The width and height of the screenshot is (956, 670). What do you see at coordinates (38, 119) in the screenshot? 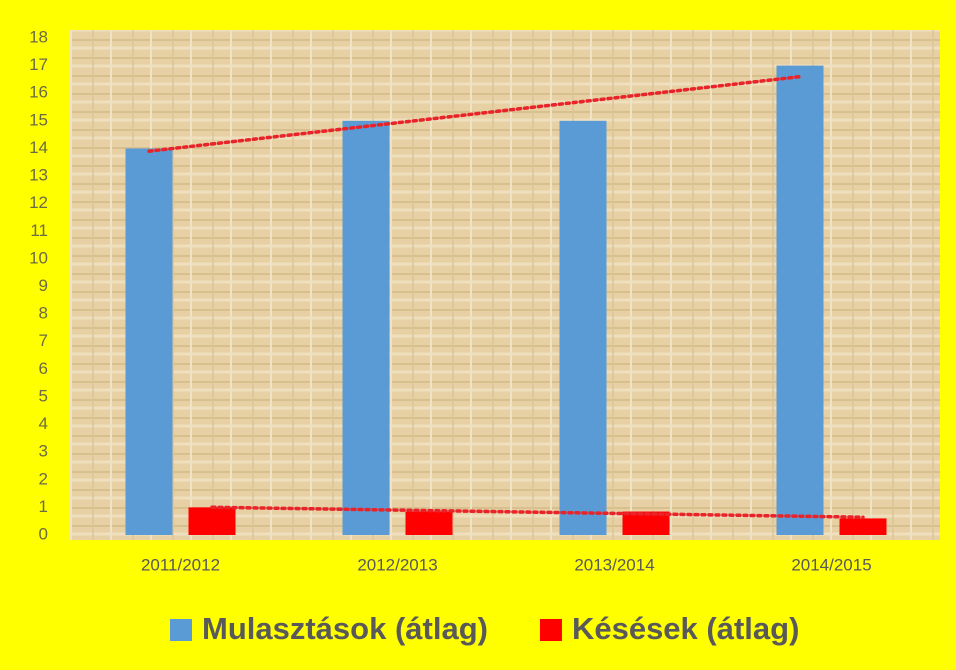
I see `y-tick-label: 15` at bounding box center [38, 119].